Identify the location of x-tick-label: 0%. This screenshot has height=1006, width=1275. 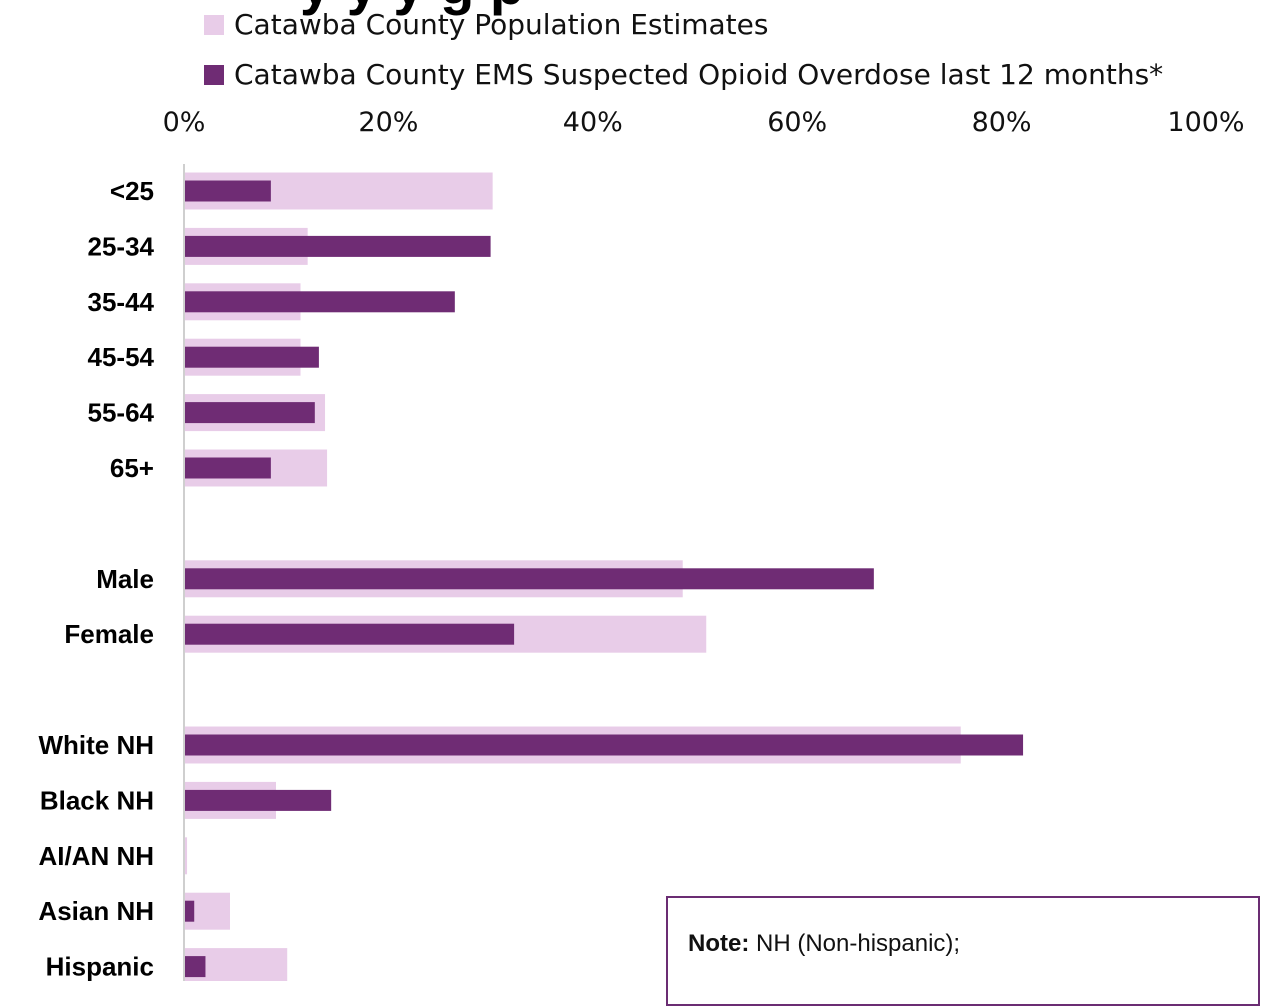
(184, 122).